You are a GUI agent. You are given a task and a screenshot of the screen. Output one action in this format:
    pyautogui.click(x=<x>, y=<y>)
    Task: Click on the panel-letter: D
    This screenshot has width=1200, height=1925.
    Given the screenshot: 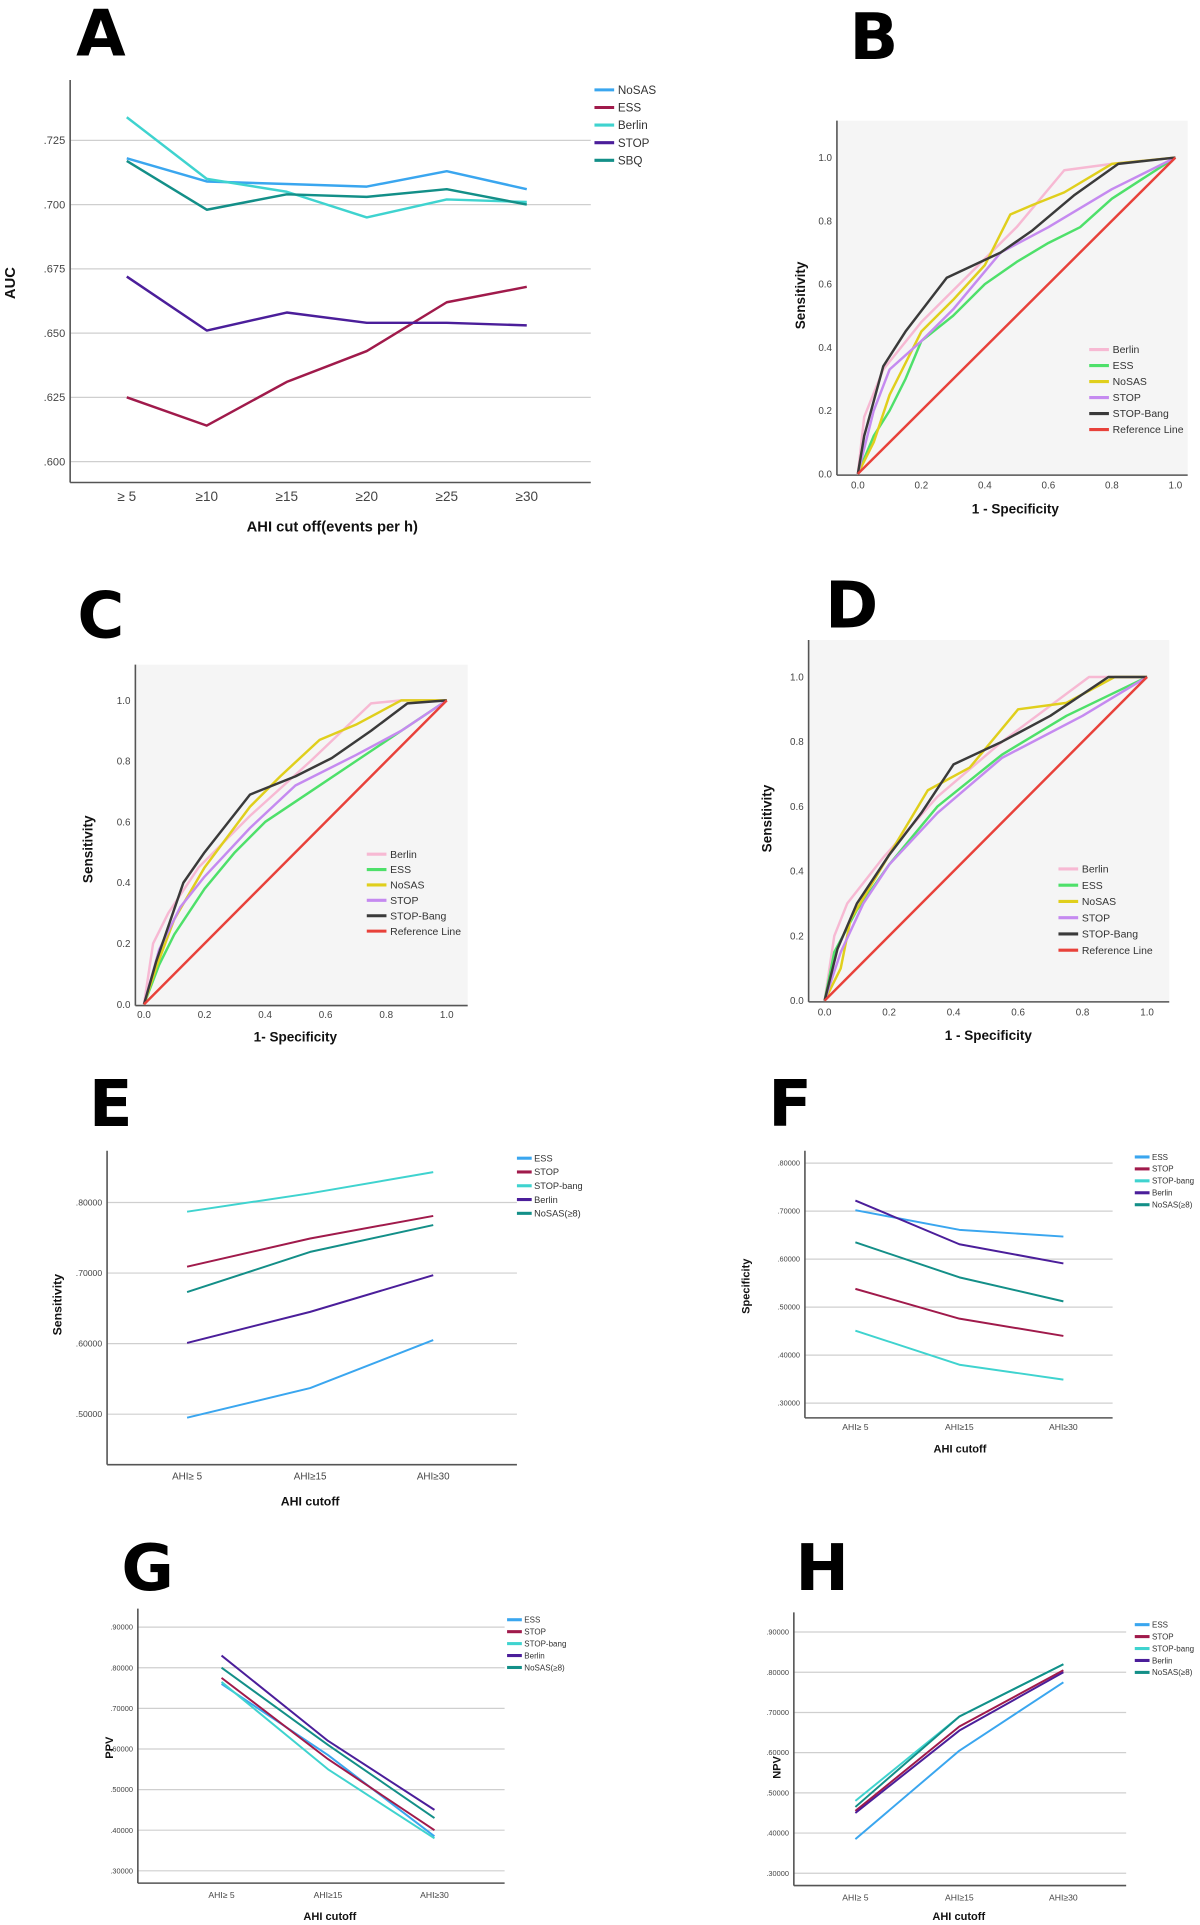 What is the action you would take?
    pyautogui.click(x=851, y=607)
    